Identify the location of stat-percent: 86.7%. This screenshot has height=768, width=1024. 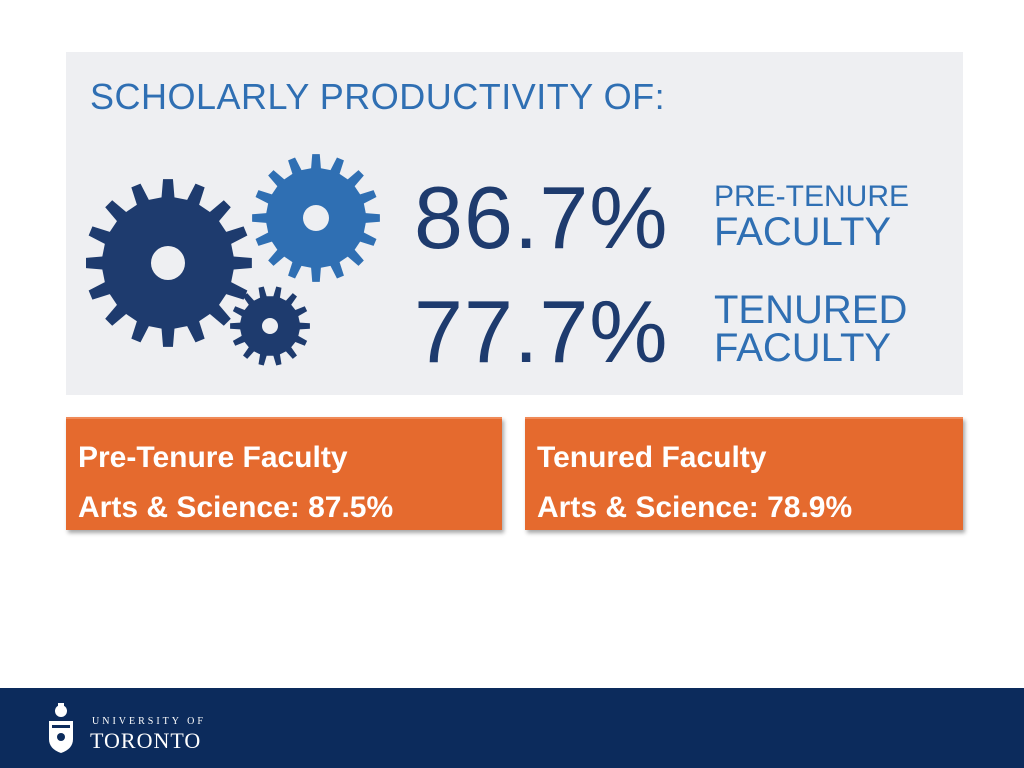
(541, 217).